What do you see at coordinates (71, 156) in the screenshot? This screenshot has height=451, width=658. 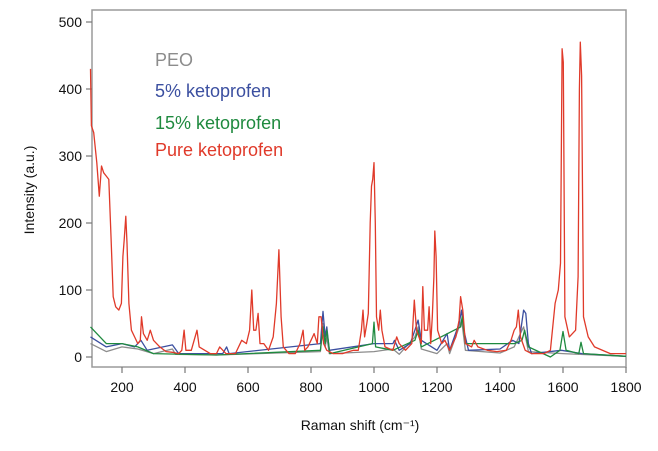 I see `y-tick-label: 300` at bounding box center [71, 156].